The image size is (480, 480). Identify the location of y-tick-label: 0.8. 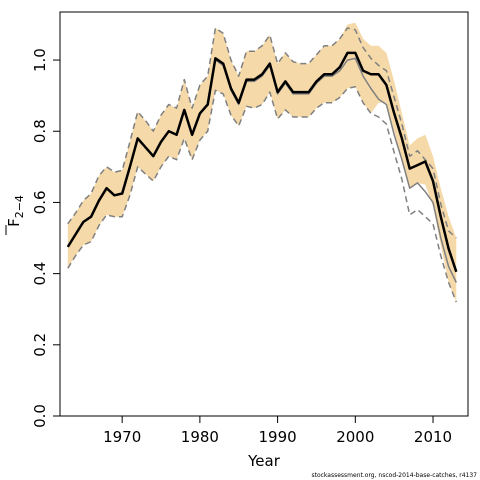
(40, 131).